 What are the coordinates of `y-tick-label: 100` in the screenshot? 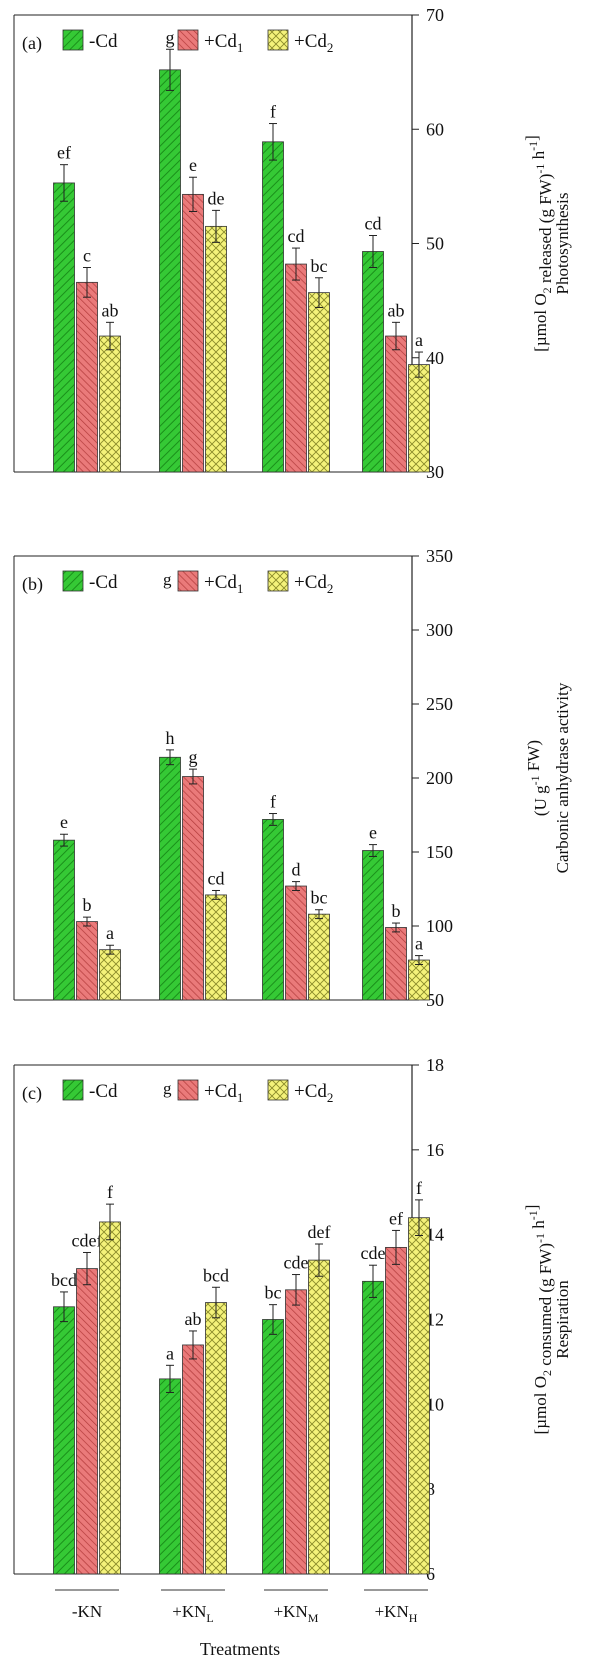 It's located at (439, 926).